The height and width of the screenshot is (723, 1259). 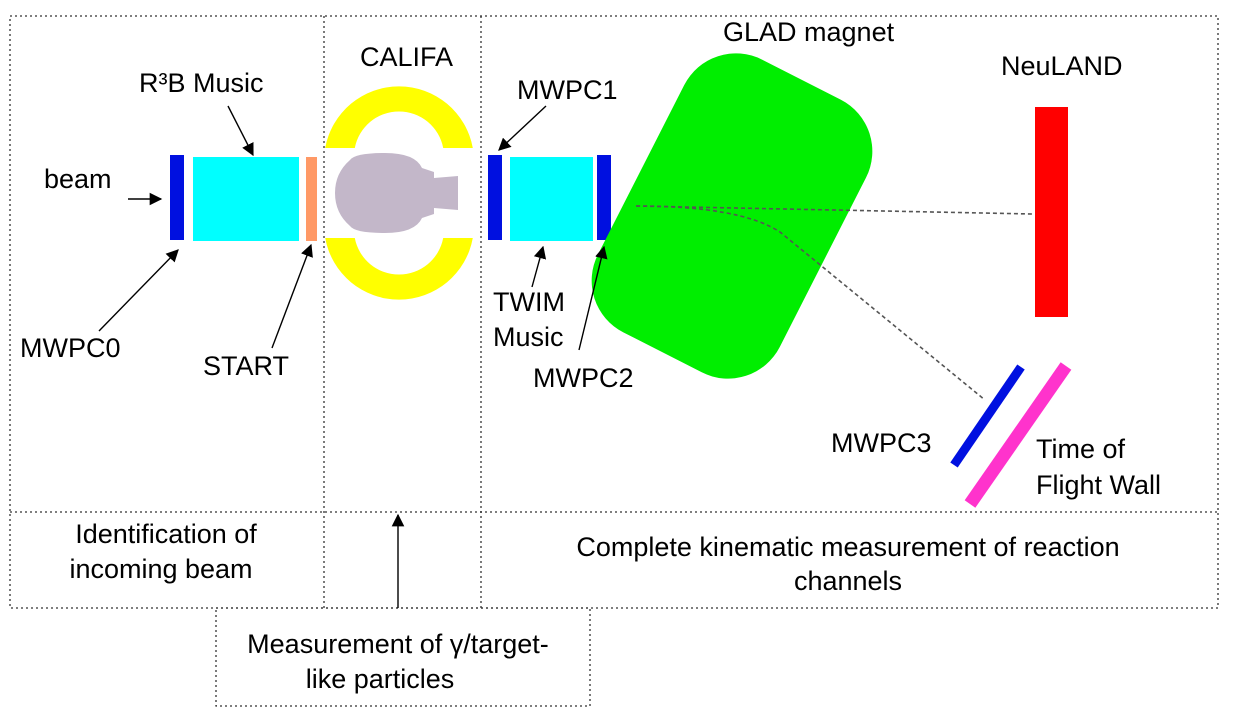 What do you see at coordinates (160, 569) in the screenshot?
I see `identification-text-line2: incoming beam` at bounding box center [160, 569].